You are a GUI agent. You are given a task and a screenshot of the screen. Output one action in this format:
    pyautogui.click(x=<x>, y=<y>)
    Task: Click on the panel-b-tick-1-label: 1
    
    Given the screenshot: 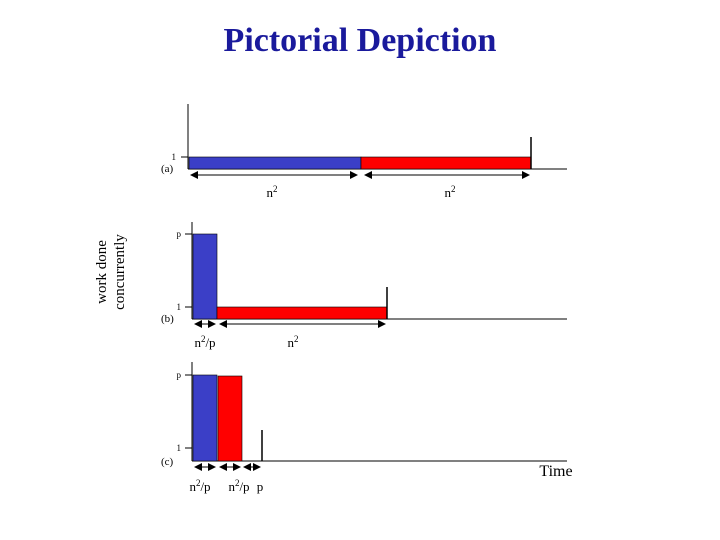 What is the action you would take?
    pyautogui.click(x=179, y=307)
    